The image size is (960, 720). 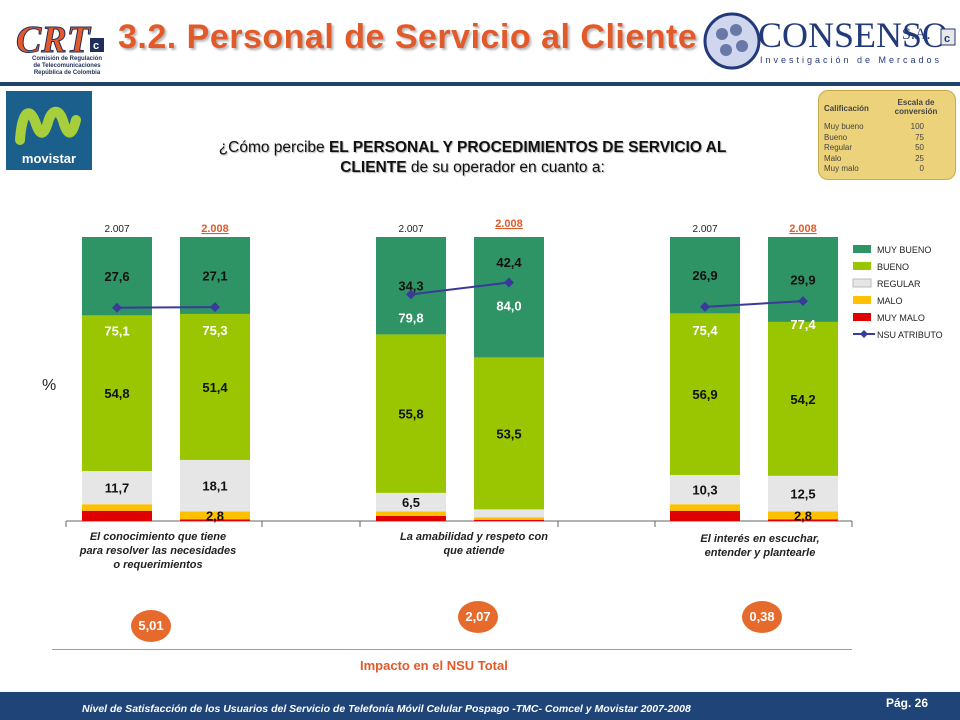 What do you see at coordinates (434, 665) in the screenshot?
I see `impact-label: Impacto en el NSU Total` at bounding box center [434, 665].